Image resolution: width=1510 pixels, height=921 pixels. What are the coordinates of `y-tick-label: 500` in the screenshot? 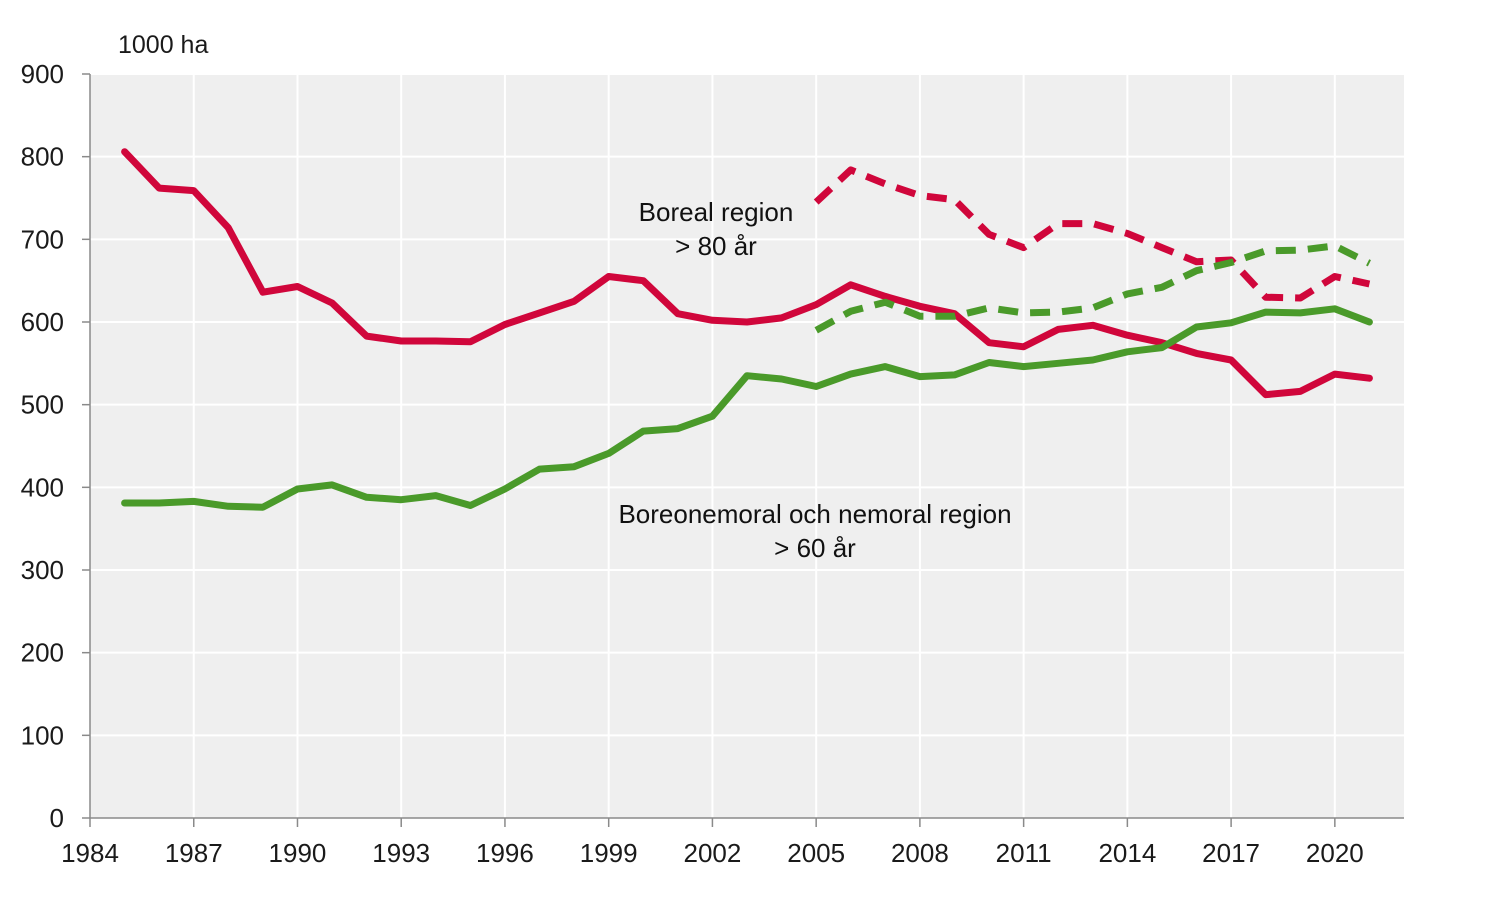 It's located at (42, 405).